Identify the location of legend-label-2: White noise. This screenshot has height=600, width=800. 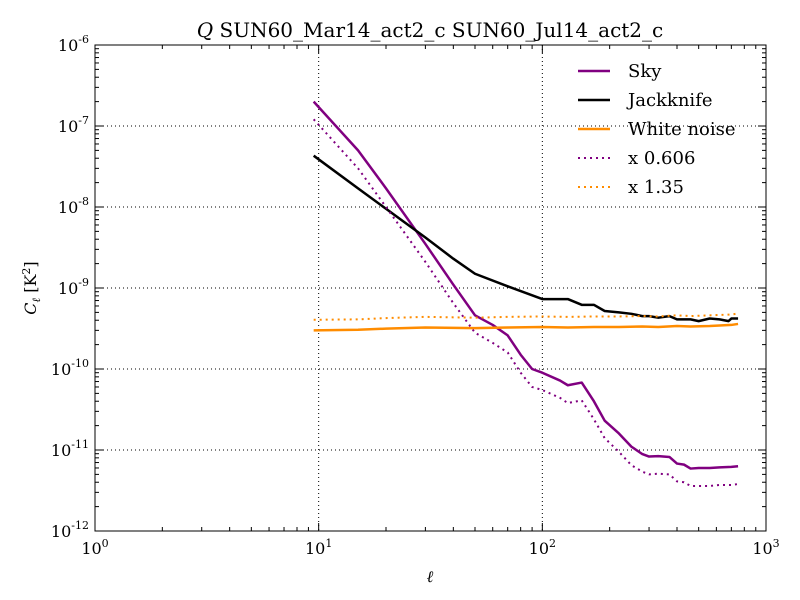
(682, 129).